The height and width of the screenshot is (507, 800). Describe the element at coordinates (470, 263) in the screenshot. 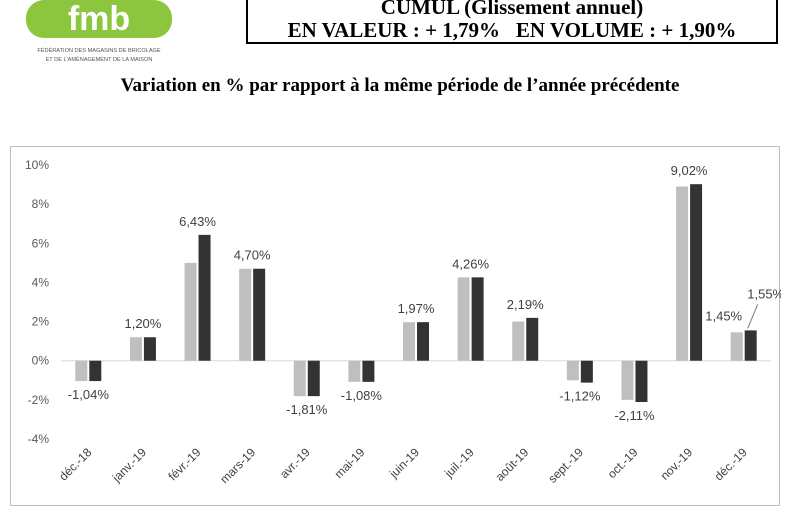

I see `data-label: 4,26%` at that location.